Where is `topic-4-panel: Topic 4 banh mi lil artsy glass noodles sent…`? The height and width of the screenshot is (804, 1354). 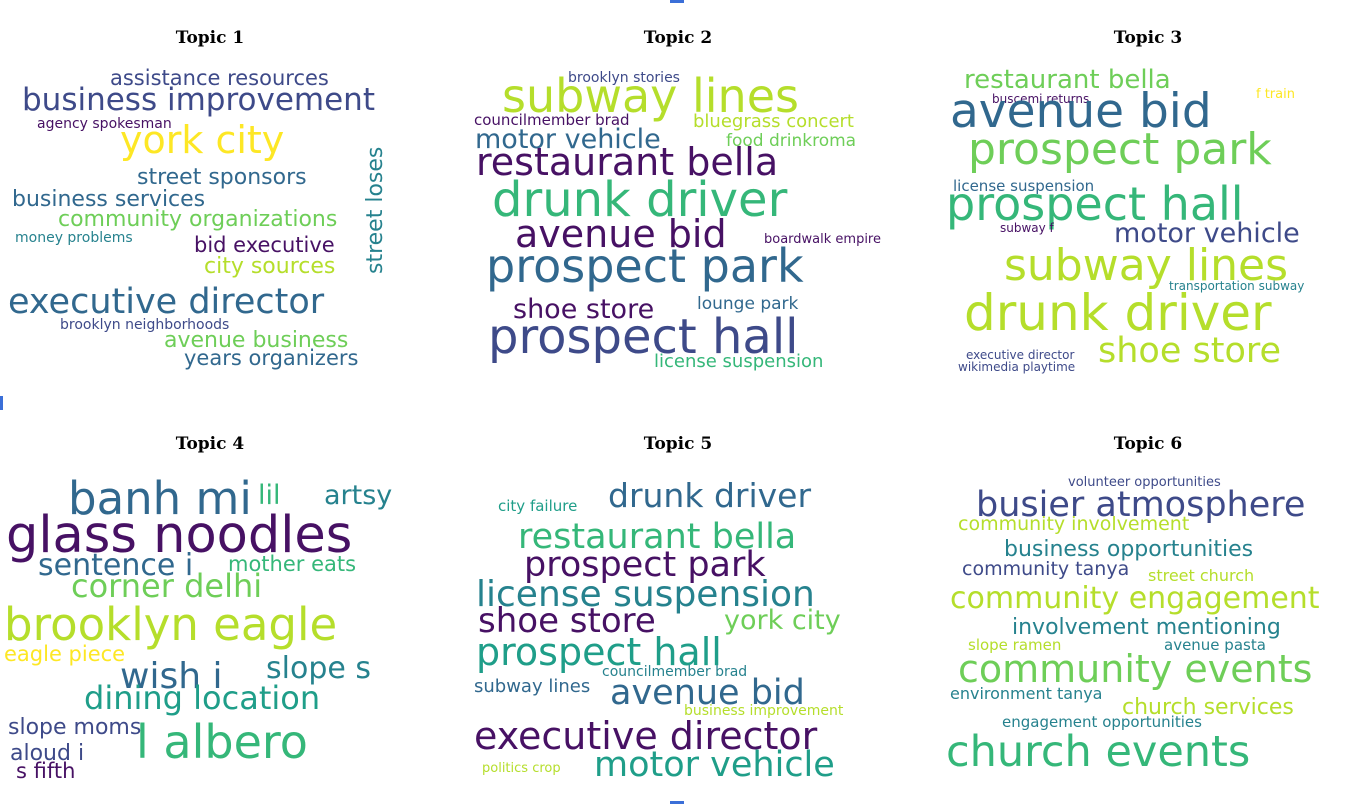
topic-4-panel: Topic 4 banh mi lil artsy glass noodles sent… is located at coordinates (210, 606).